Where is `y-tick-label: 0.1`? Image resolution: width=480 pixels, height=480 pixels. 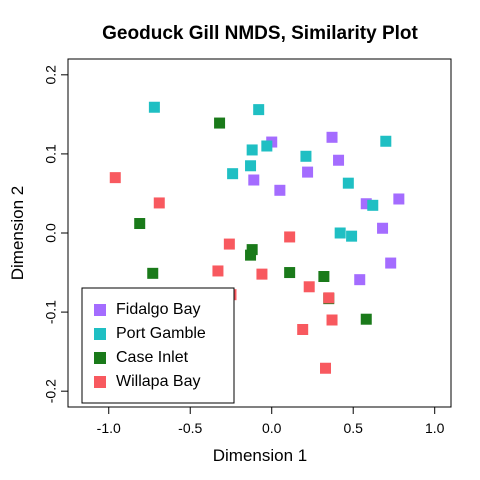 y-tick-label: 0.1 is located at coordinates (51, 154).